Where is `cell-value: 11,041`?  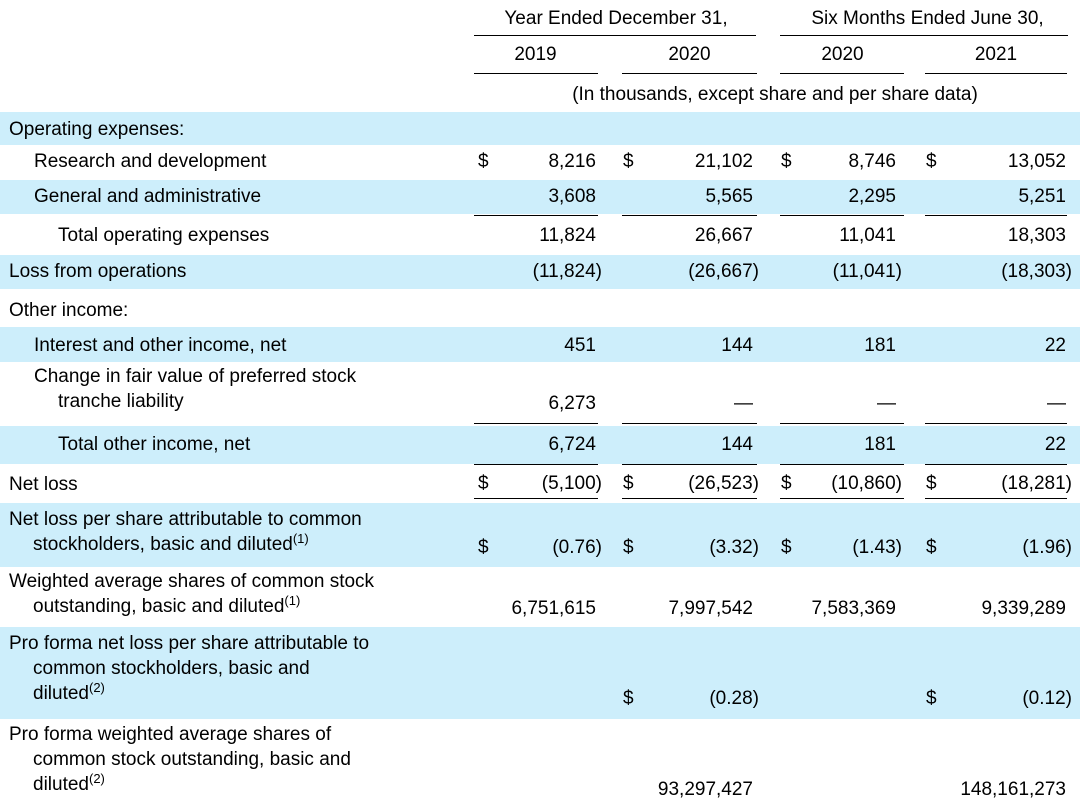 cell-value: 11,041 is located at coordinates (867, 235).